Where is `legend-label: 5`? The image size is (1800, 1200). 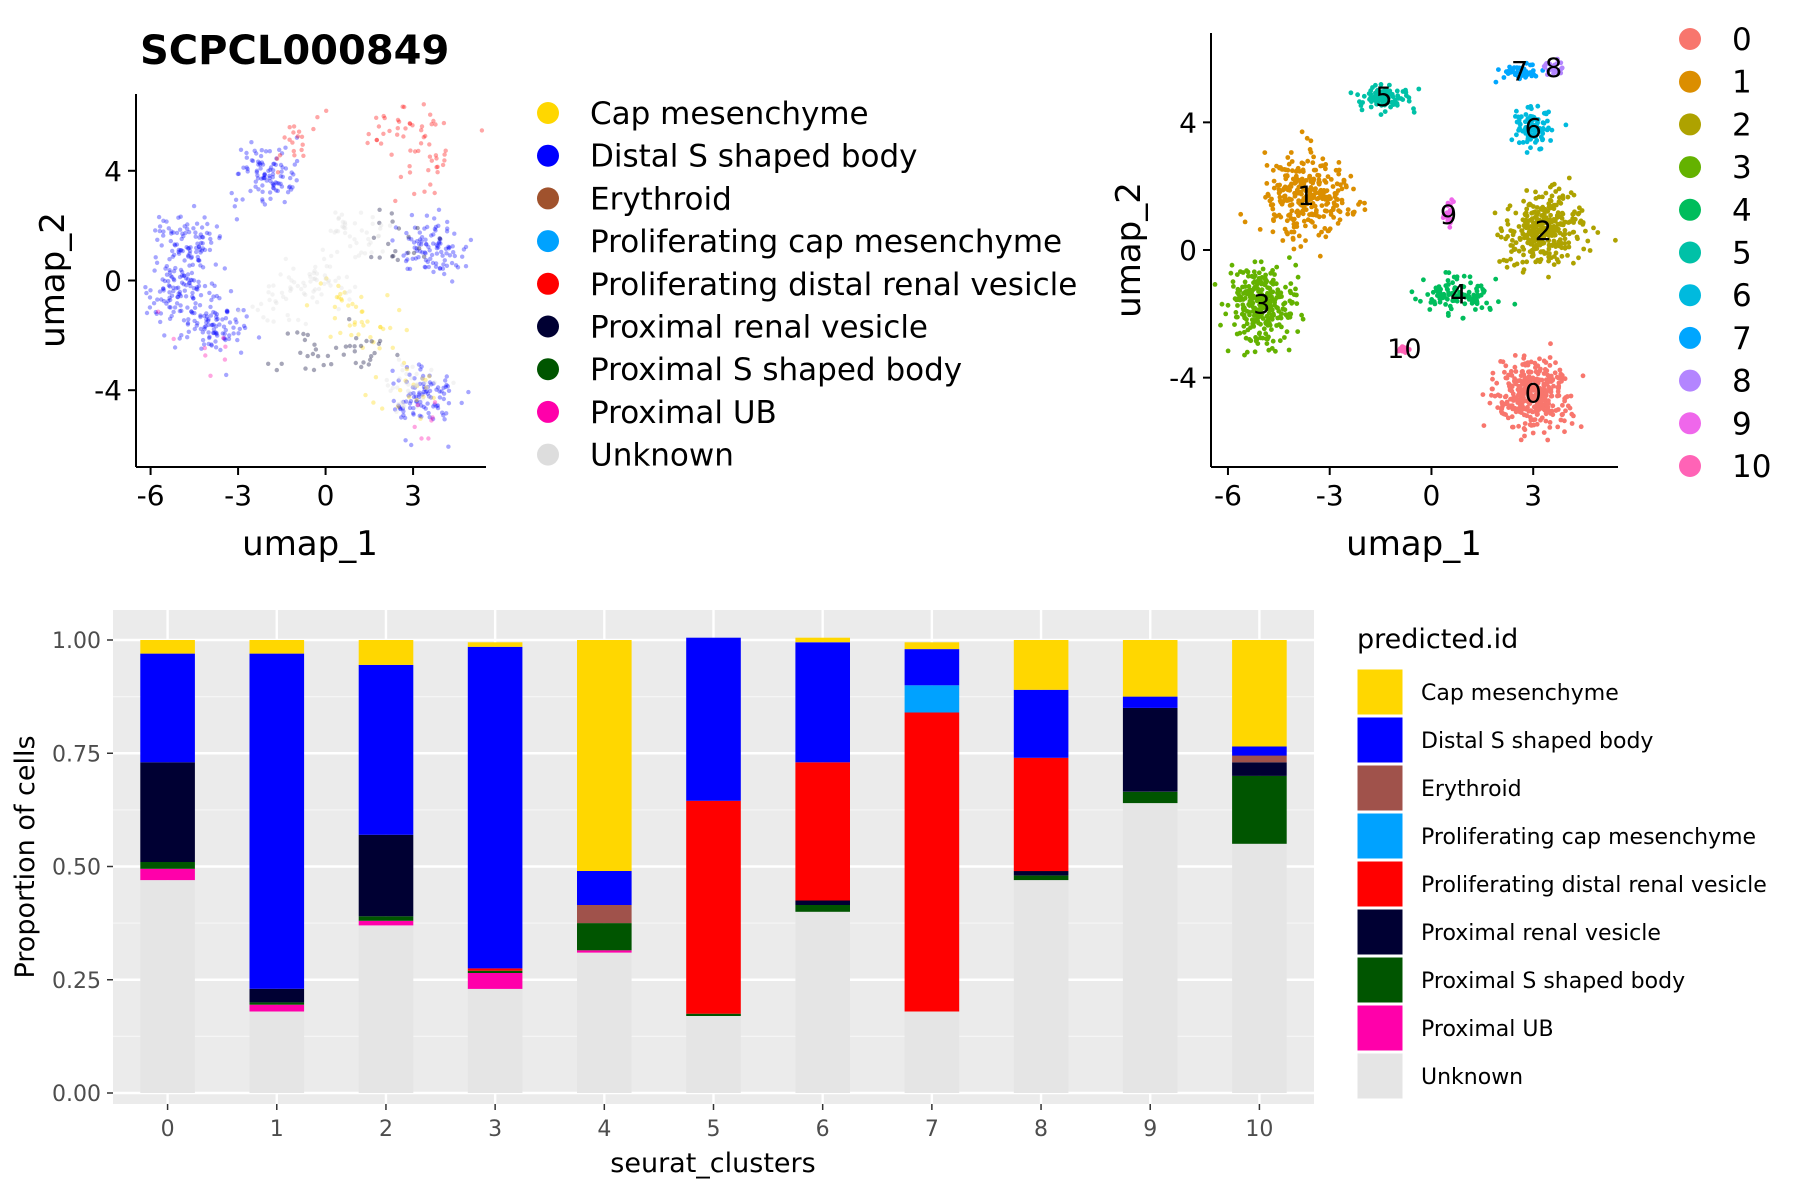 legend-label: 5 is located at coordinates (1742, 254).